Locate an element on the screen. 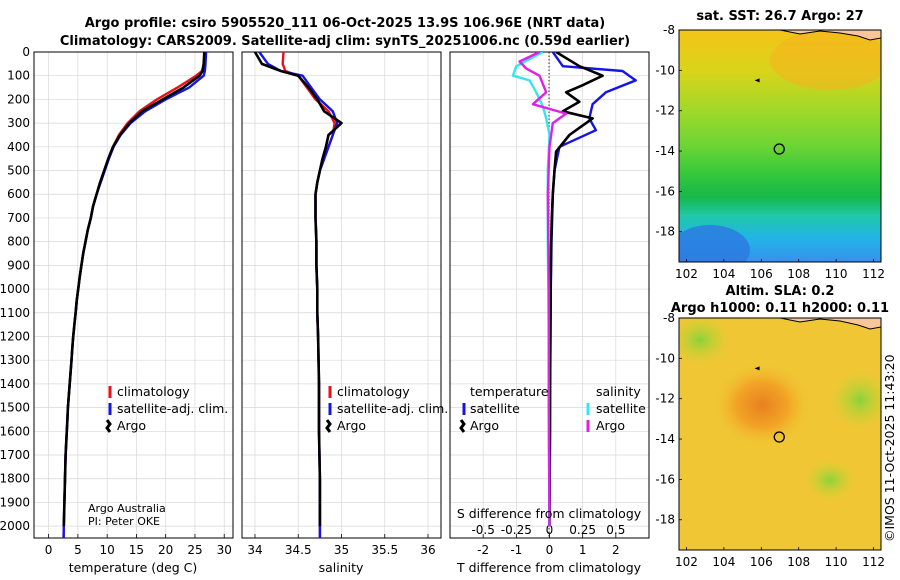 The height and width of the screenshot is (580, 900). s-difference-tick-labels: -0.5 -0.25 0 0.25 0.5 is located at coordinates (548, 530).